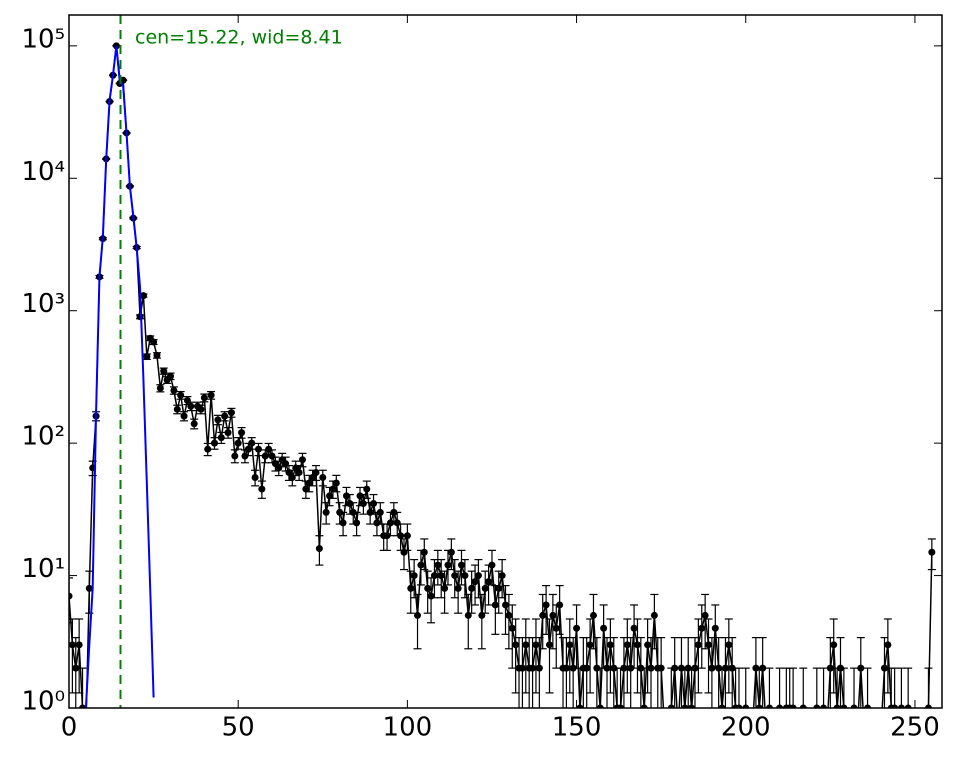 This screenshot has height=760, width=965. I want to click on y-tick-label: 10⁰, so click(43, 702).